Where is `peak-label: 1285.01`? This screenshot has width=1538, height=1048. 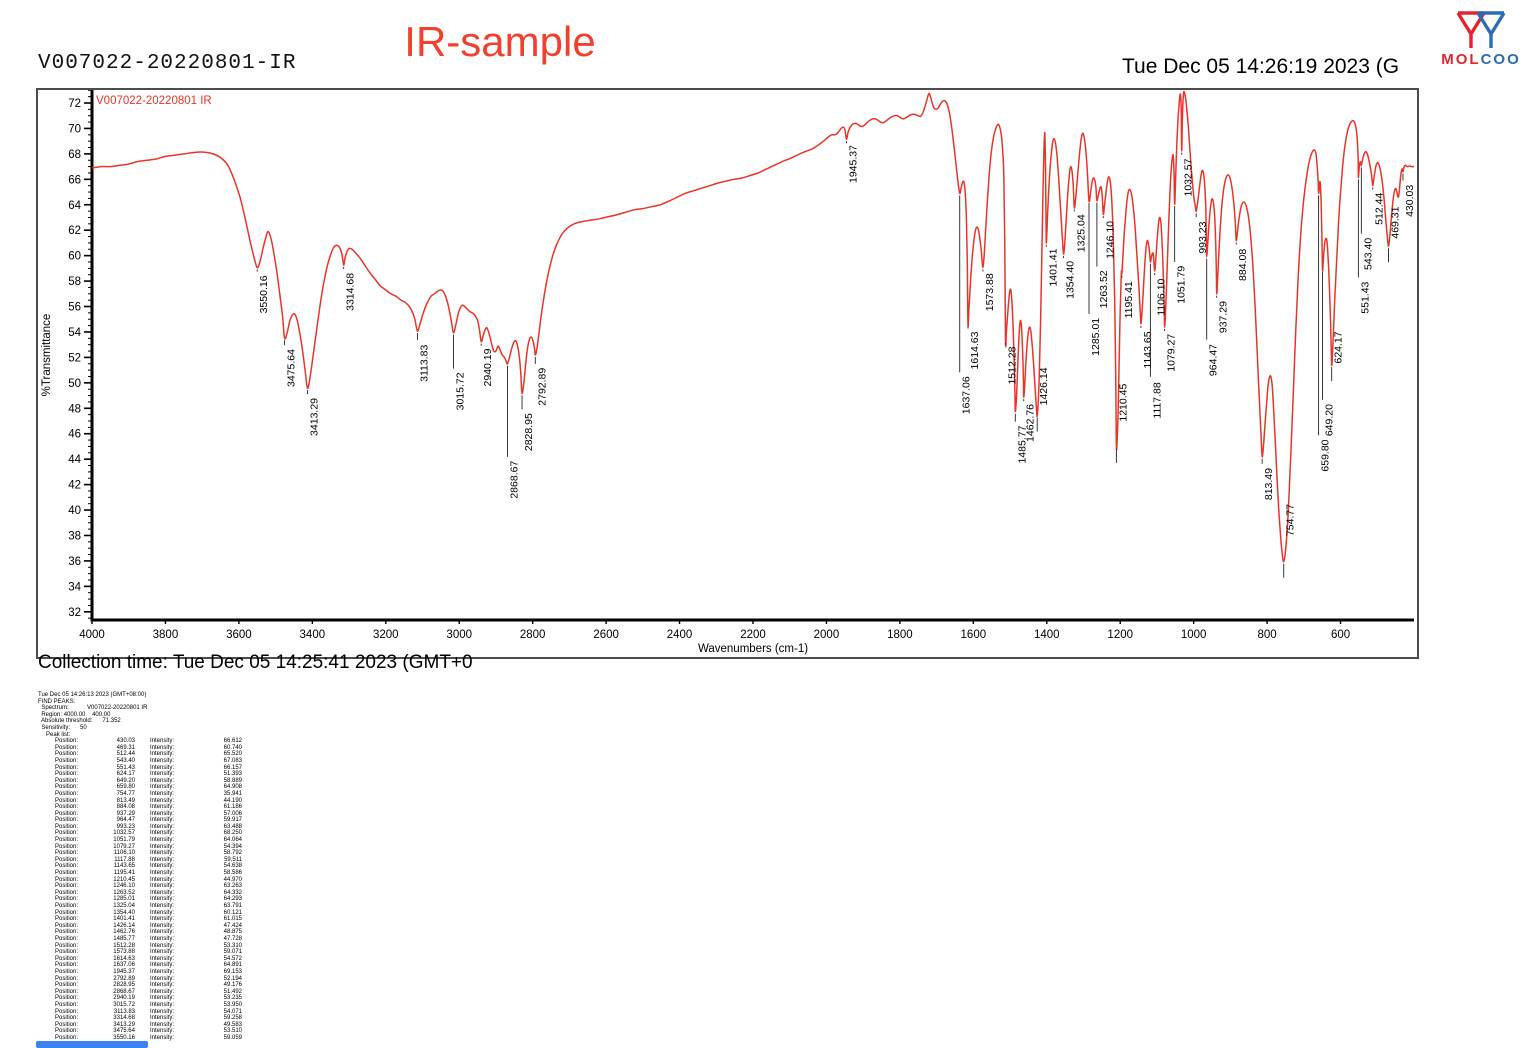 peak-label: 1285.01 is located at coordinates (1096, 337).